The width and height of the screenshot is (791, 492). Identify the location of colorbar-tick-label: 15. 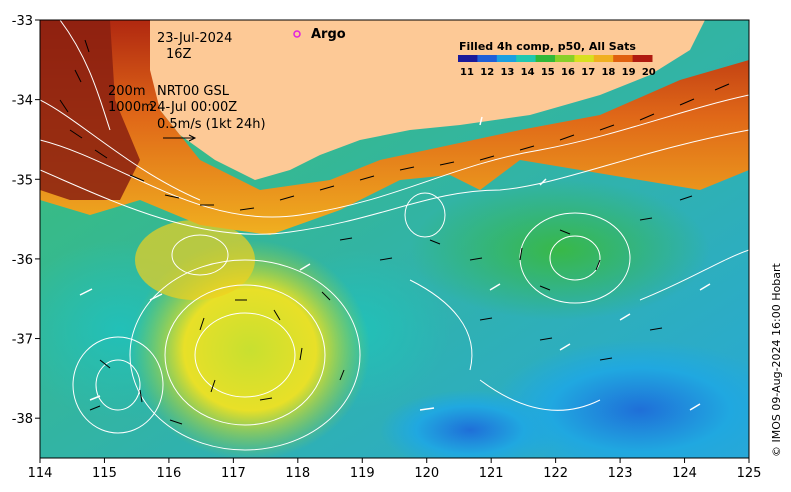
(548, 72).